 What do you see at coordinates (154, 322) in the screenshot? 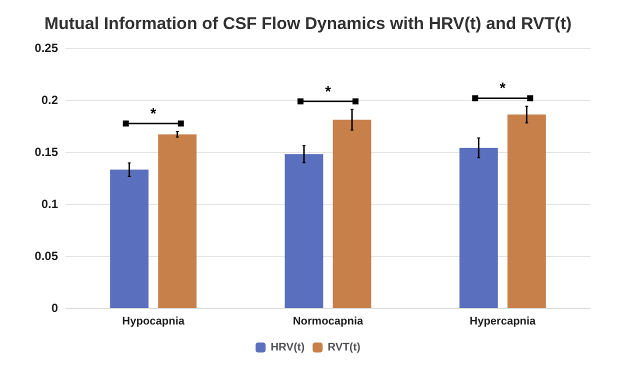
I see `x-tick-label: Hypocapnia` at bounding box center [154, 322].